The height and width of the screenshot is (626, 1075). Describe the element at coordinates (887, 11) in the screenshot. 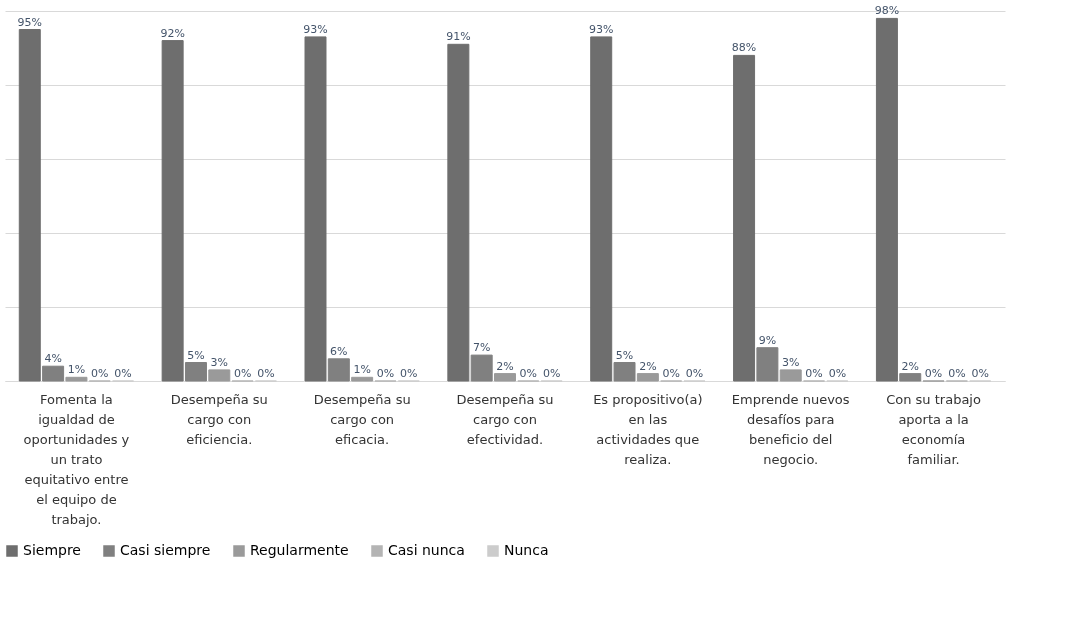

I see `data-label: 98%` at that location.